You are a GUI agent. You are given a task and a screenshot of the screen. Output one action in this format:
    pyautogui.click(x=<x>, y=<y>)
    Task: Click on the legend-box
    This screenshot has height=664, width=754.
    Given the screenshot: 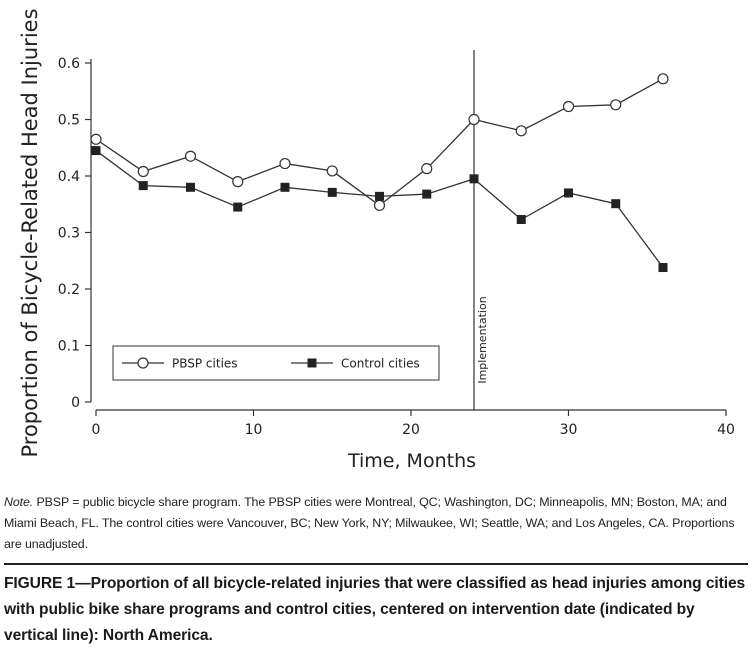 What is the action you would take?
    pyautogui.click(x=276, y=363)
    